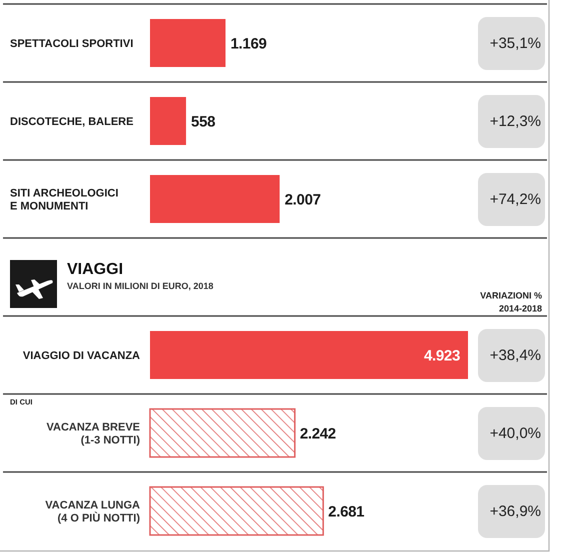 This screenshot has height=559, width=562. What do you see at coordinates (515, 121) in the screenshot?
I see `text: +12,3%` at bounding box center [515, 121].